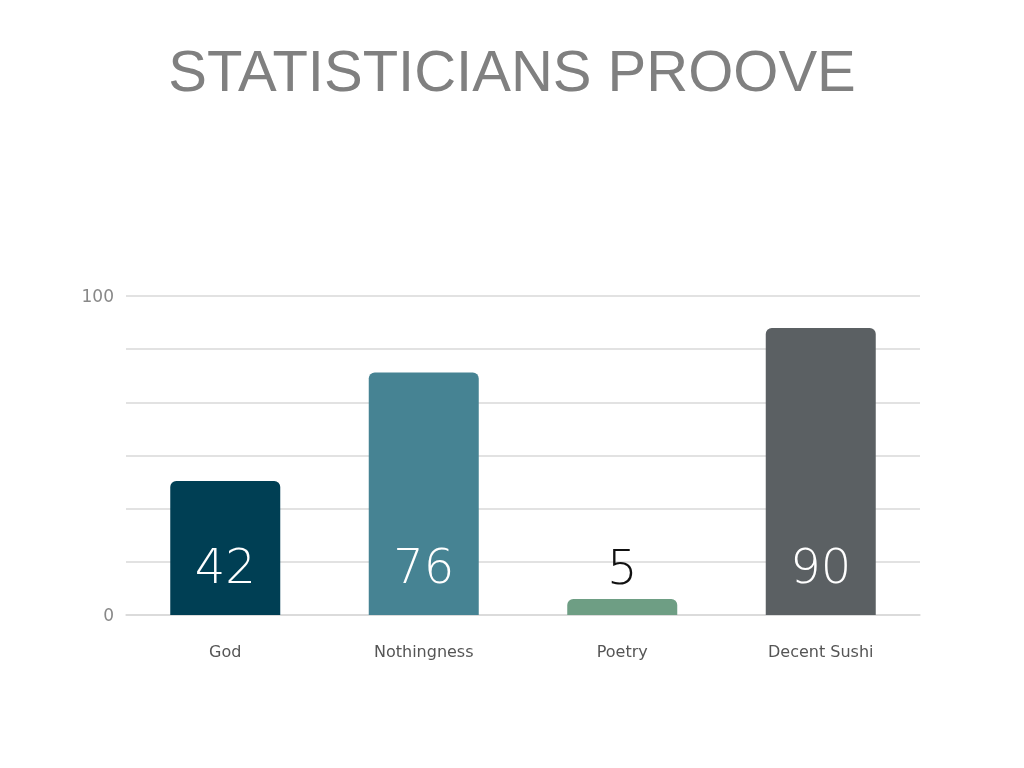 The image size is (1024, 768). What do you see at coordinates (622, 567) in the screenshot?
I see `data-label: 5` at bounding box center [622, 567].